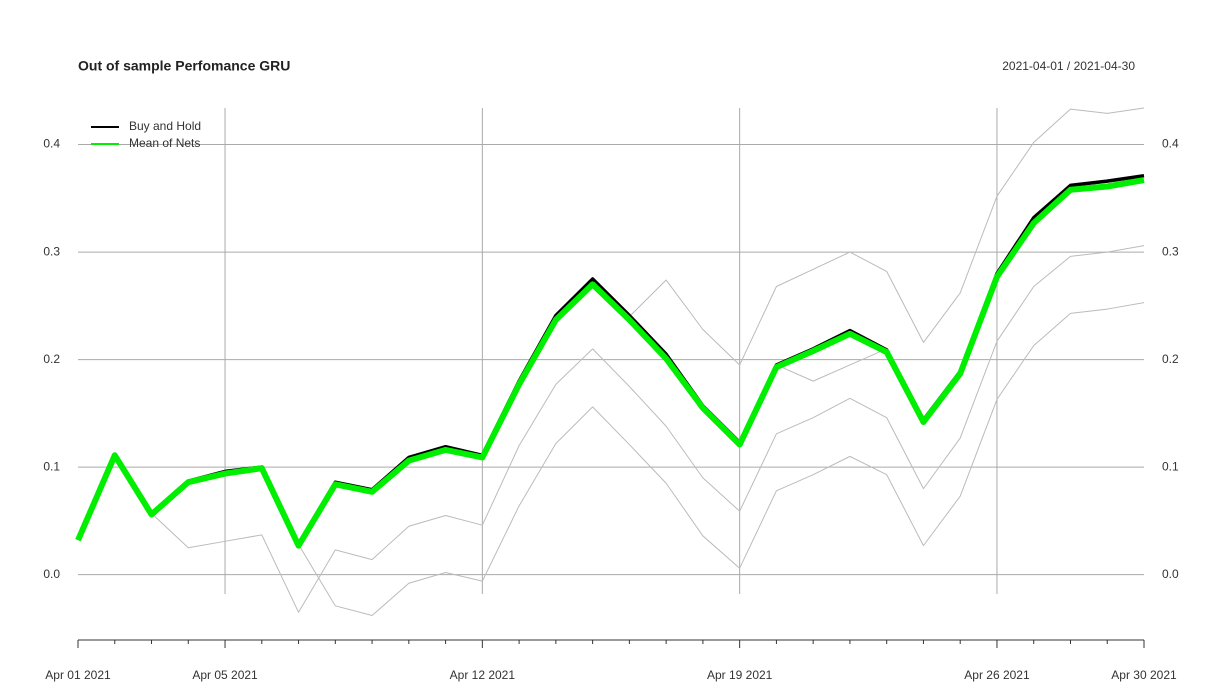 The width and height of the screenshot is (1222, 692). What do you see at coordinates (51, 466) in the screenshot?
I see `y-tick-label: 0.1` at bounding box center [51, 466].